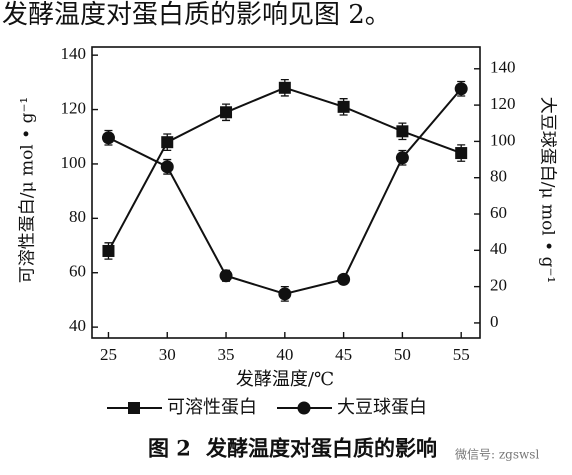 The width and height of the screenshot is (572, 475). Describe the element at coordinates (382, 407) in the screenshot. I see `legend-label: 大豆球蛋白` at that location.